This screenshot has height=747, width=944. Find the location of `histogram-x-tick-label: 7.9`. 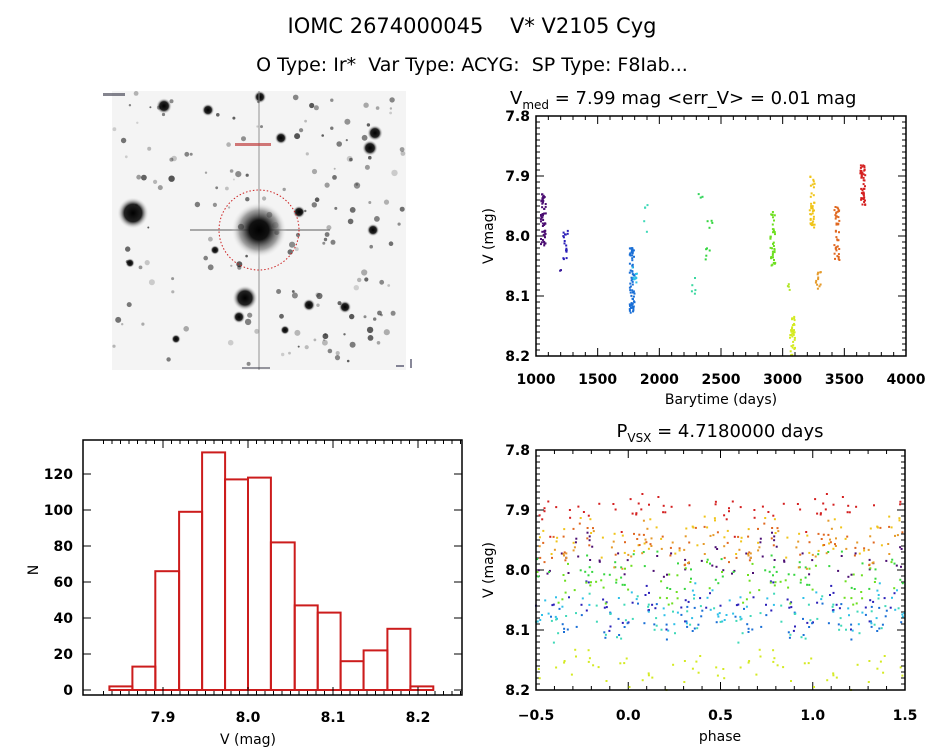

histogram-x-tick-label: 7.9 is located at coordinates (163, 718).